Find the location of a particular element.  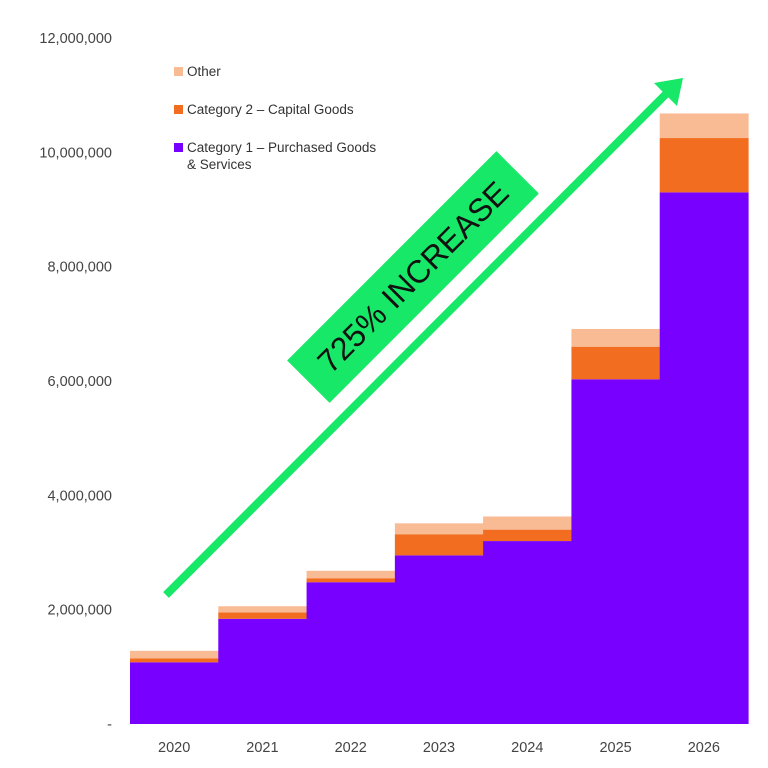

x-tick-label-2023: 2023 is located at coordinates (439, 748).